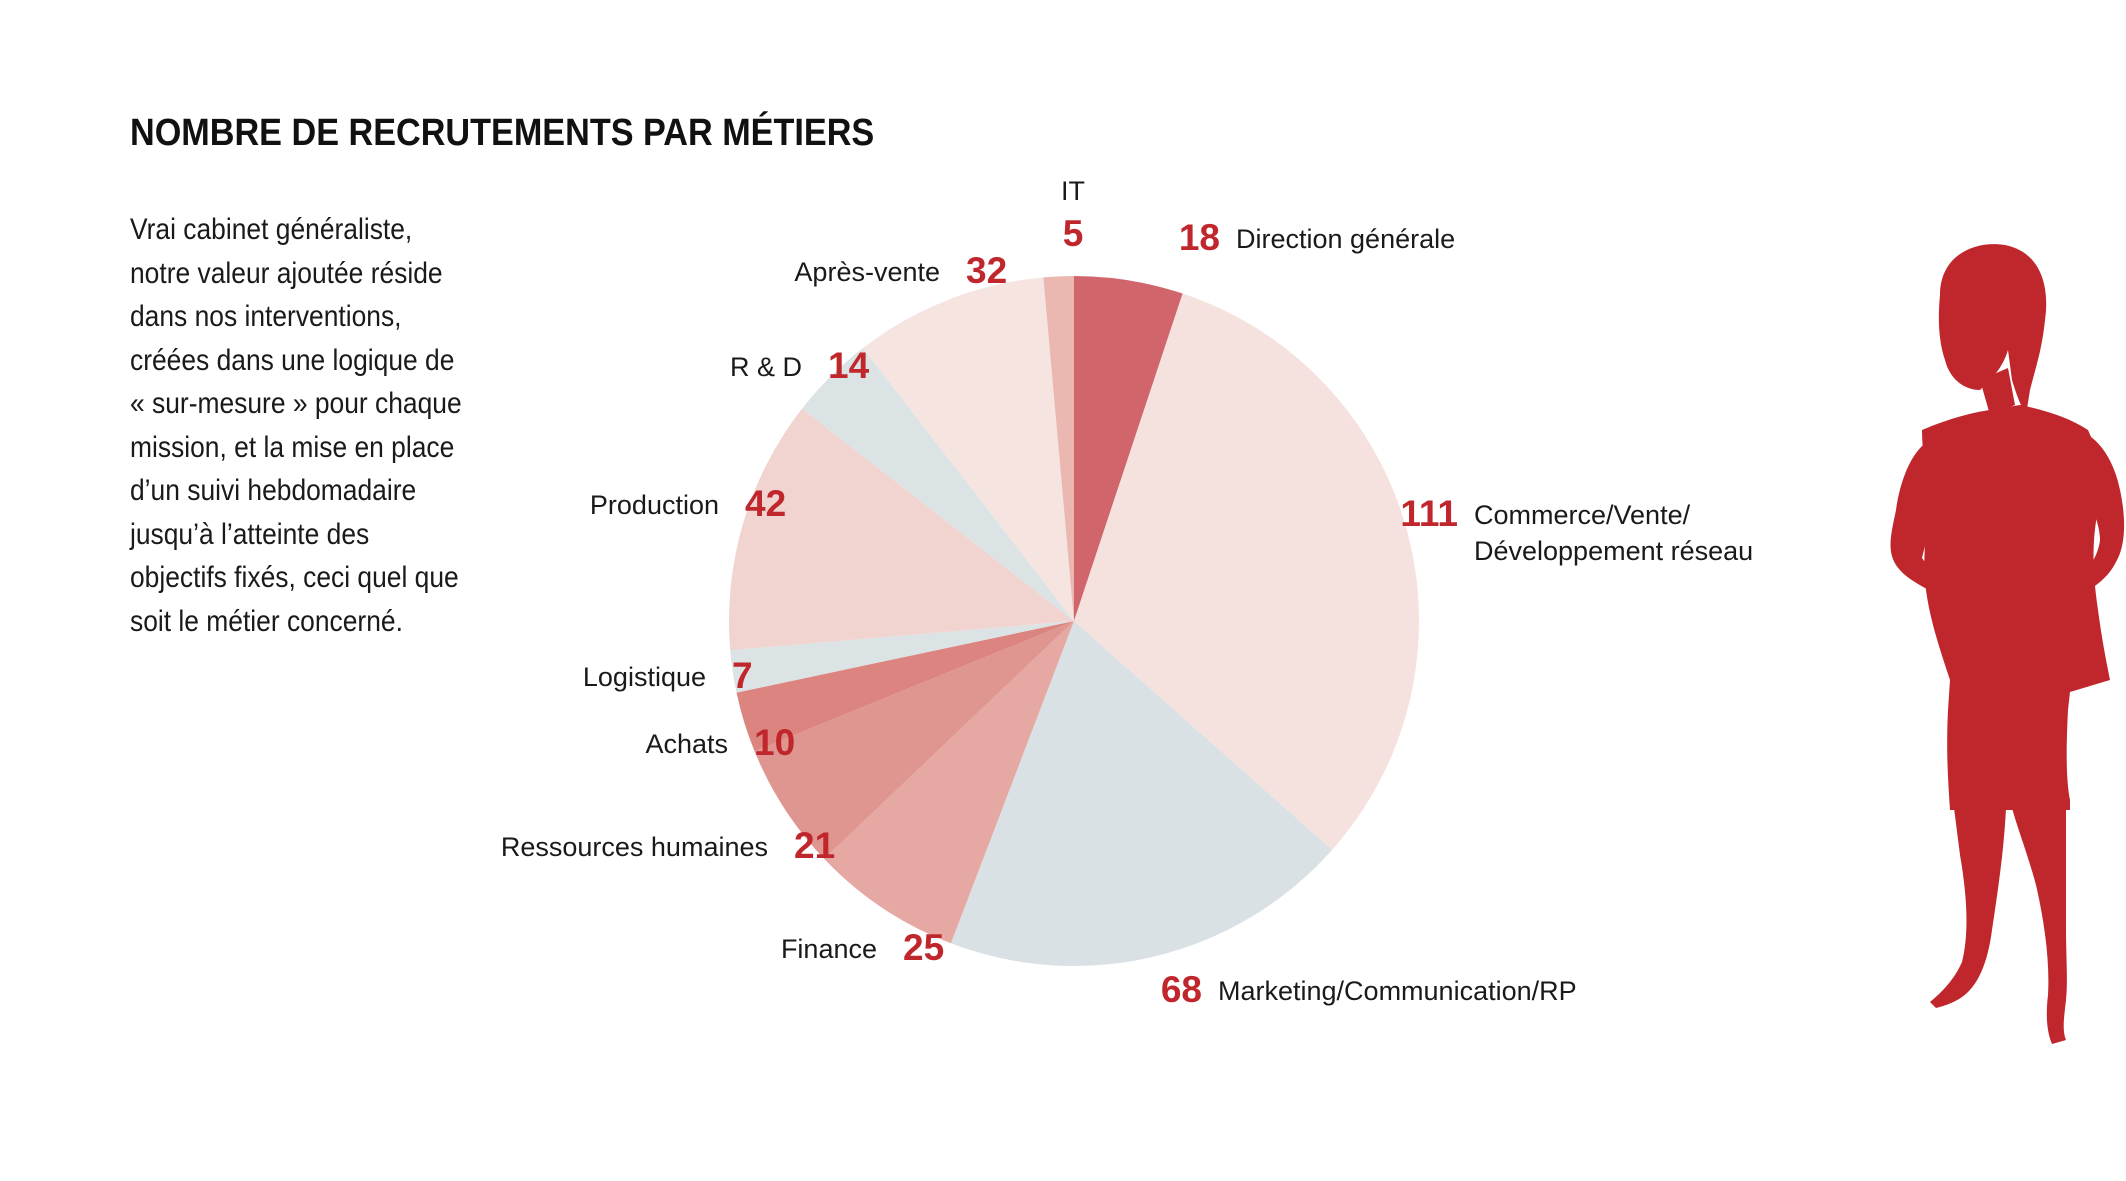 This screenshot has height=1181, width=2126. Describe the element at coordinates (829, 949) in the screenshot. I see `slice-label: Finance` at that location.